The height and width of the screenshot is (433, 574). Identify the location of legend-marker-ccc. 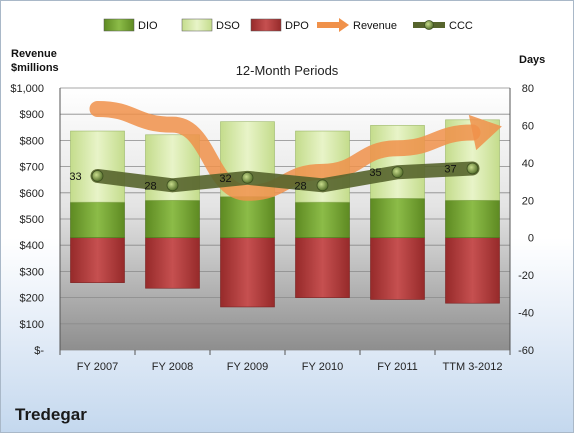
(429, 25).